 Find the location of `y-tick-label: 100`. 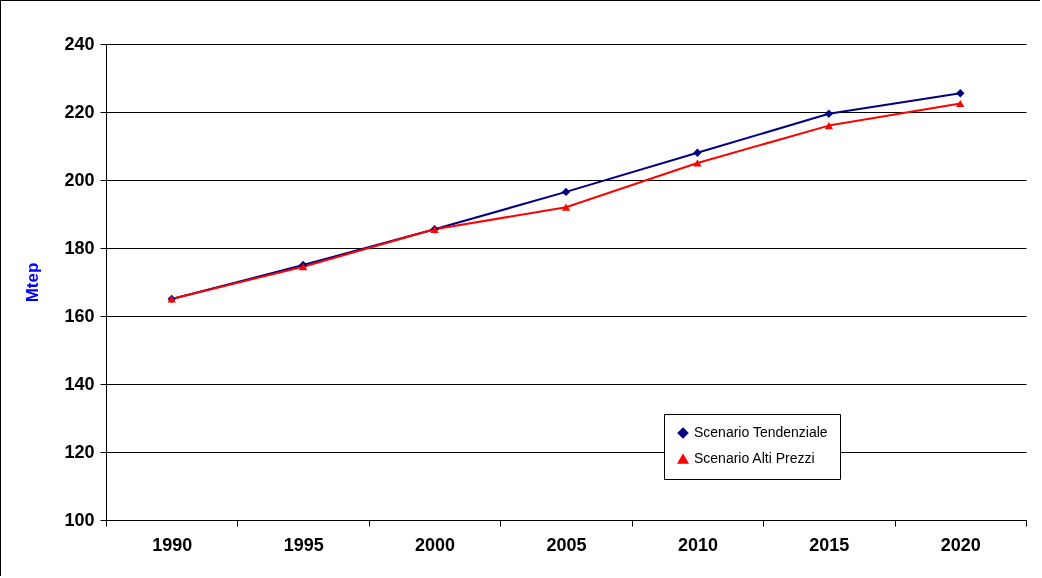

y-tick-label: 100 is located at coordinates (79, 519).